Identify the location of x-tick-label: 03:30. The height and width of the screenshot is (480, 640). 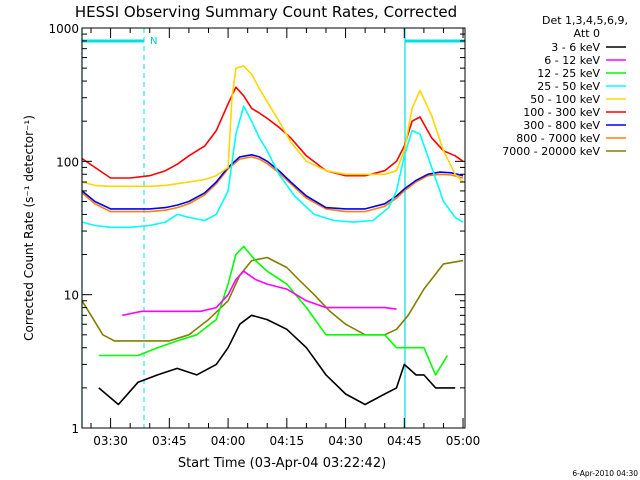
(110, 441).